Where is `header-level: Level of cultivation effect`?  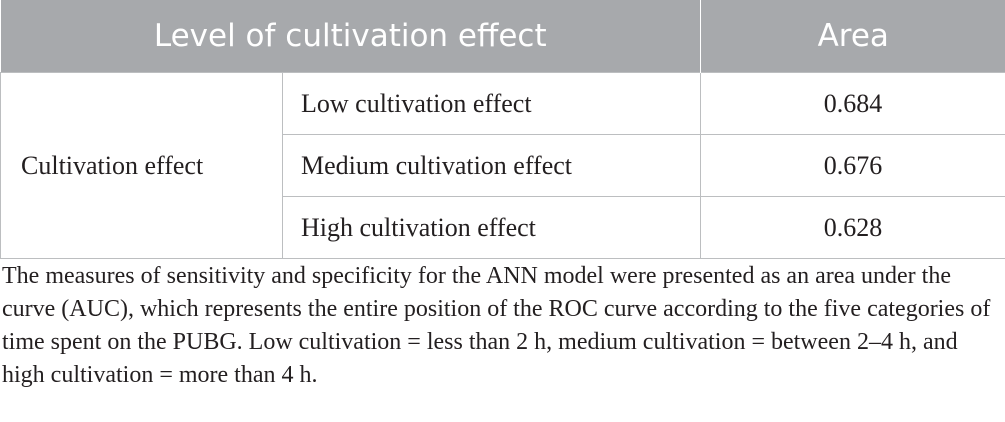 header-level: Level of cultivation effect is located at coordinates (350, 36).